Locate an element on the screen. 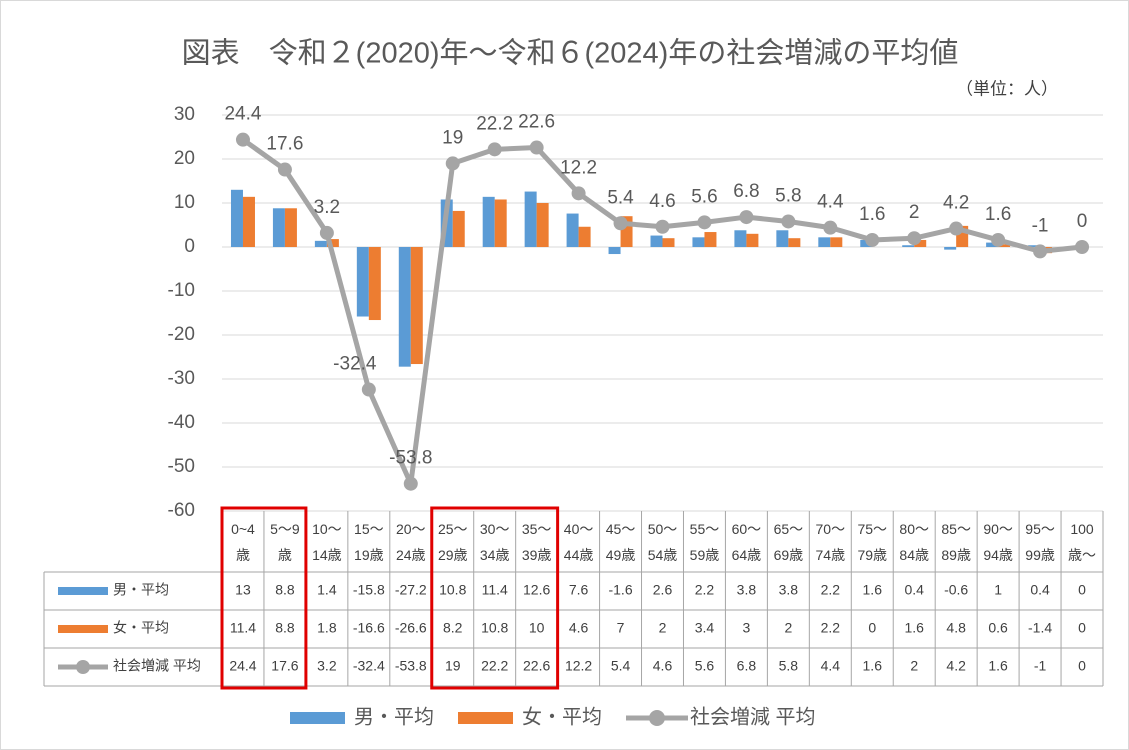 This screenshot has height=750, width=1129. table-cell: -1.6 is located at coordinates (620, 590).